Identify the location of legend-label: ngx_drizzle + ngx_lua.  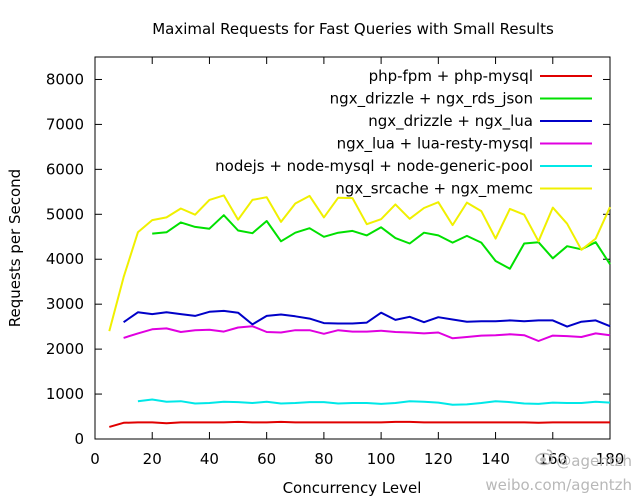
(450, 121).